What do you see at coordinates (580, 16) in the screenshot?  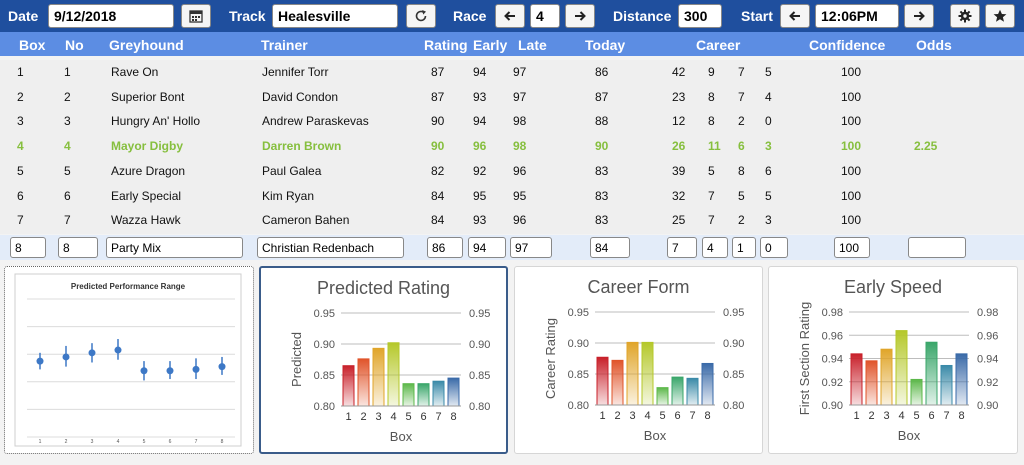 I see `race-next-button` at bounding box center [580, 16].